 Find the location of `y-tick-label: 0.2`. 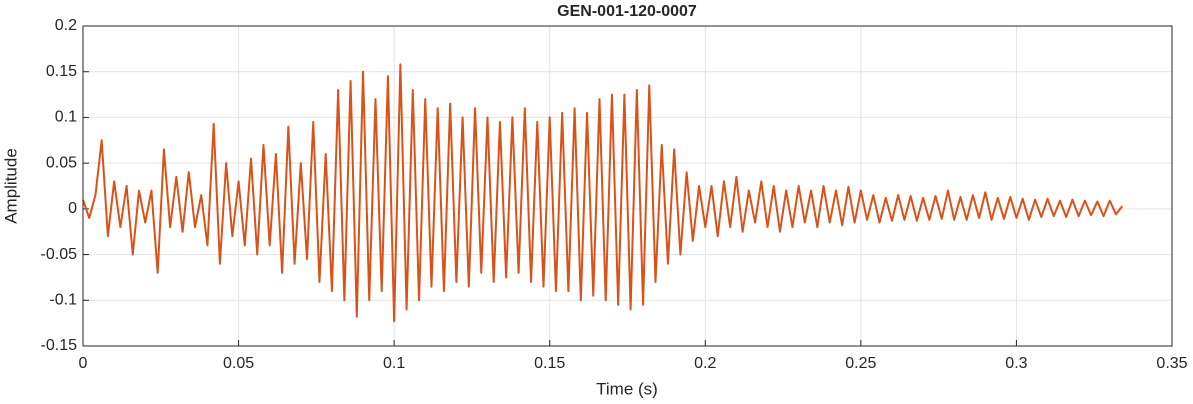

y-tick-label: 0.2 is located at coordinates (66, 25).